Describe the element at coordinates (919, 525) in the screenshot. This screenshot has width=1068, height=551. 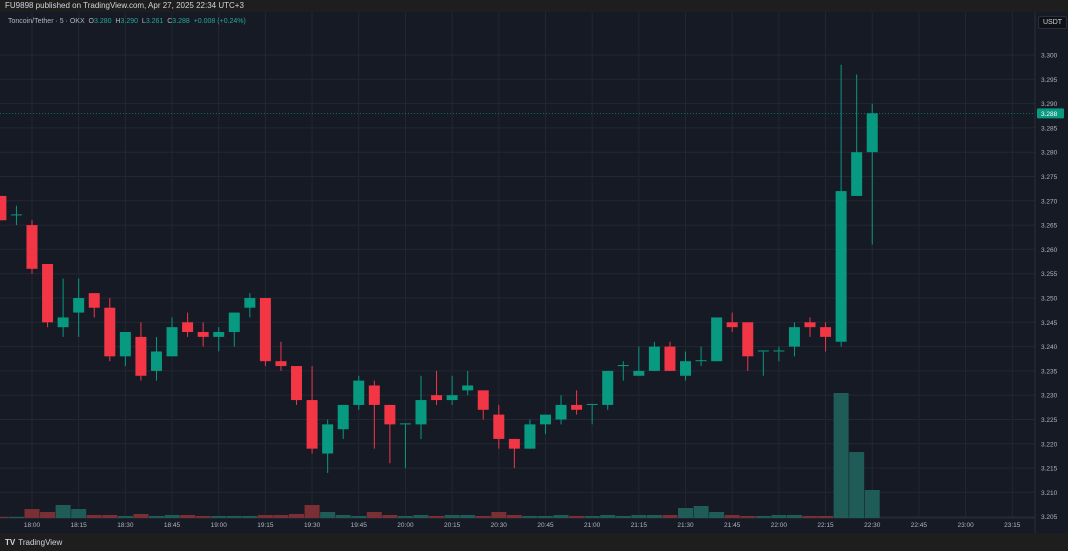
I see `x-tick-label: 22:45` at that location.